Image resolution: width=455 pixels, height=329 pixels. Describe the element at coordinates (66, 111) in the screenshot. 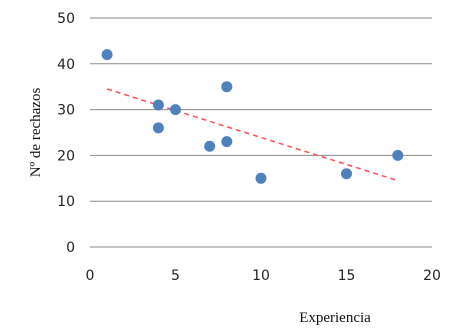

I see `y-tick-label: 30` at that location.